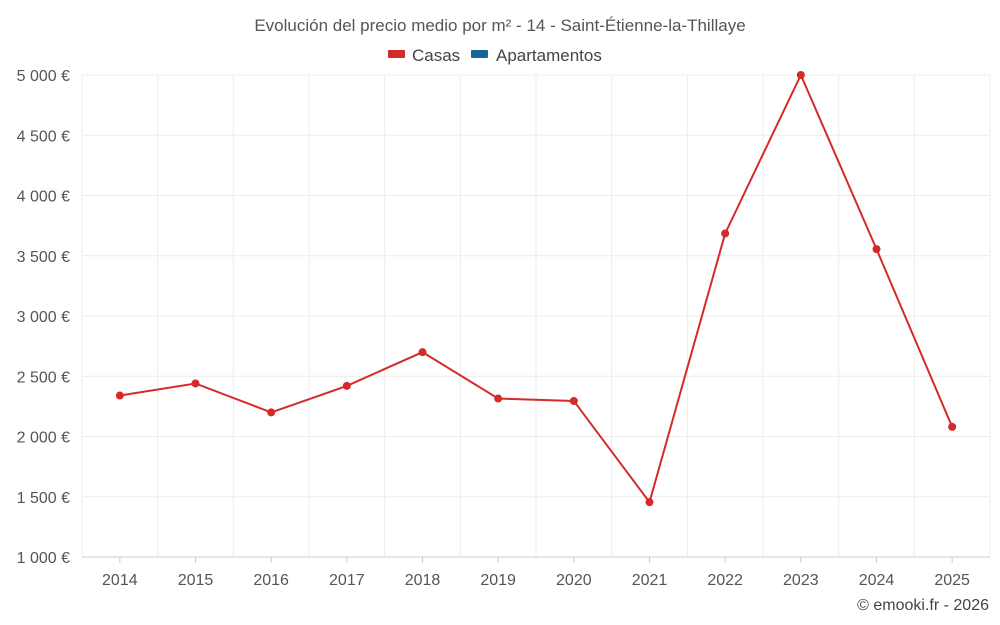 This screenshot has width=1000, height=625. Describe the element at coordinates (120, 580) in the screenshot. I see `x-tick-label: 2014` at that location.